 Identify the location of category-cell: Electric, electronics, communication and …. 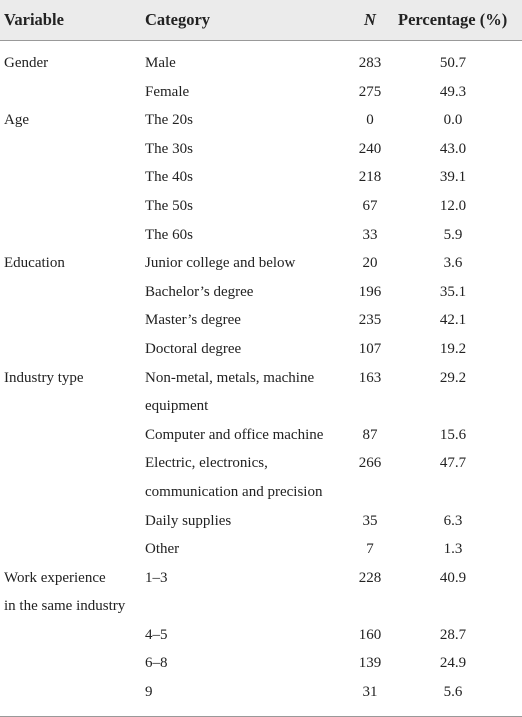
(242, 477).